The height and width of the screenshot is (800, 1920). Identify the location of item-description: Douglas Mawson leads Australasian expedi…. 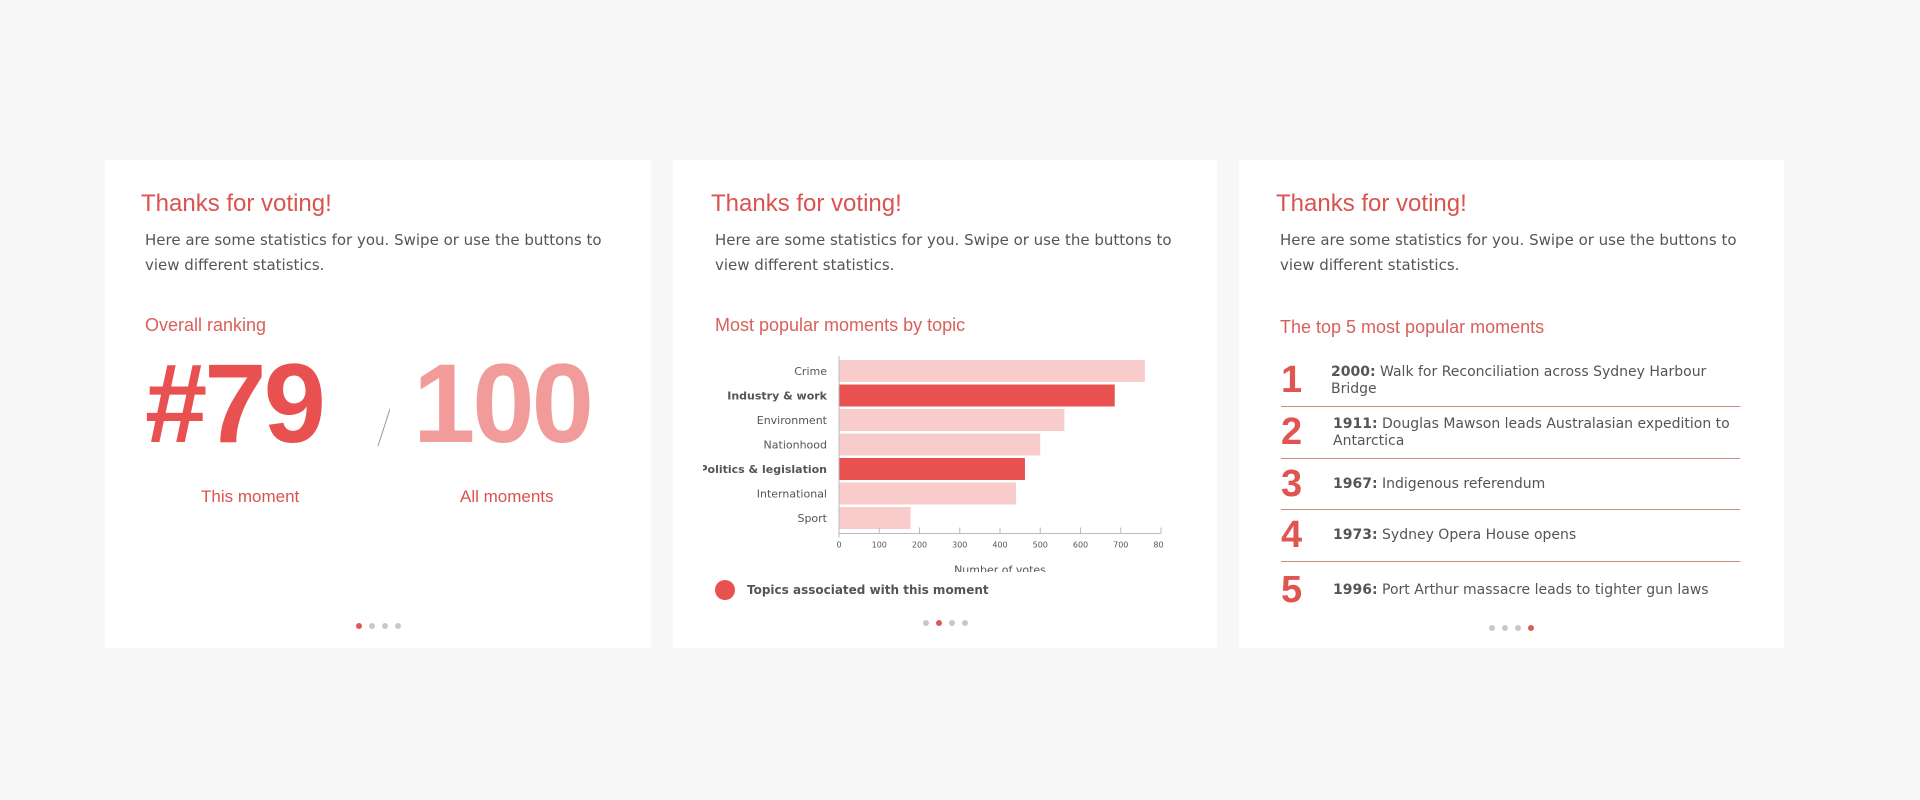
(1531, 432).